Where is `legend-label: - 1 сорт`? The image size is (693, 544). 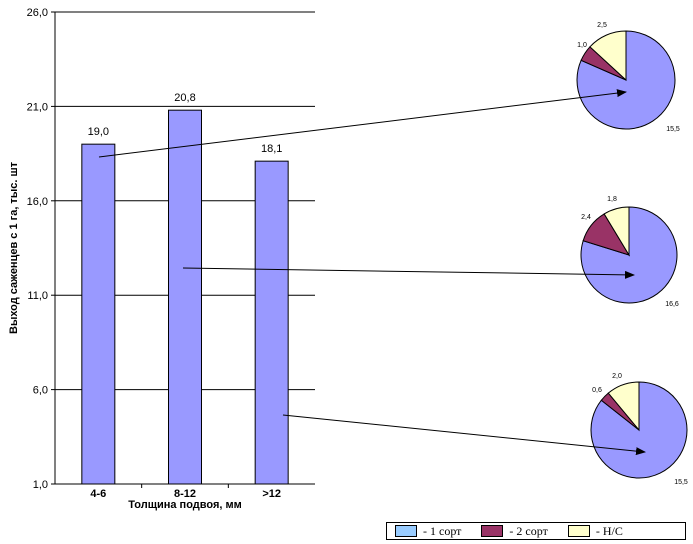
legend-label: - 1 сорт is located at coordinates (442, 530).